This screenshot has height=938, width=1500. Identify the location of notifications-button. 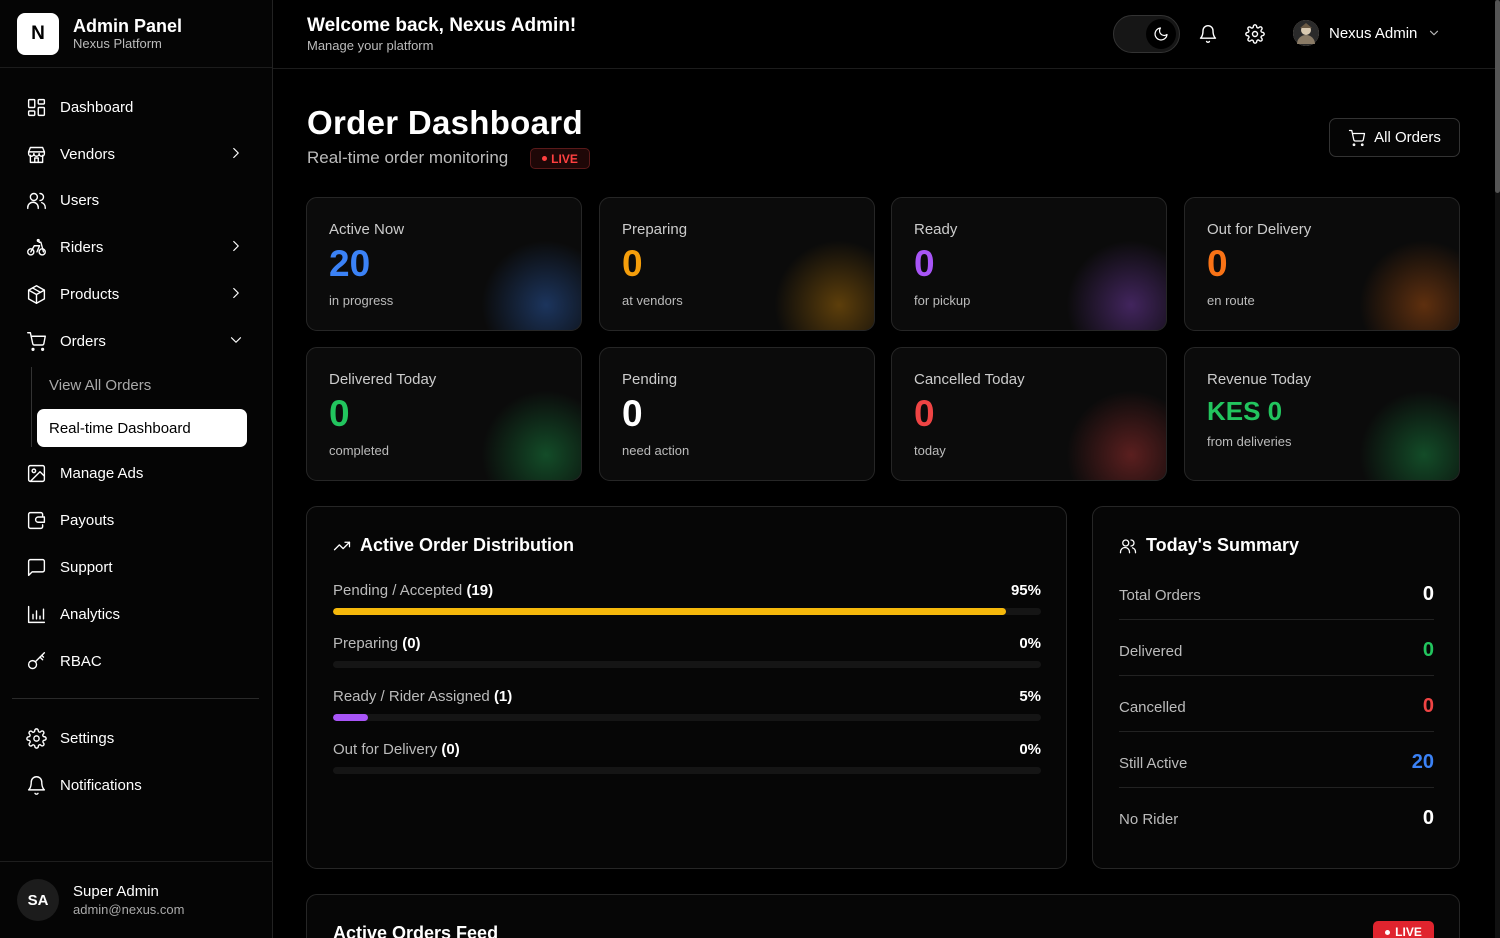
(1208, 34).